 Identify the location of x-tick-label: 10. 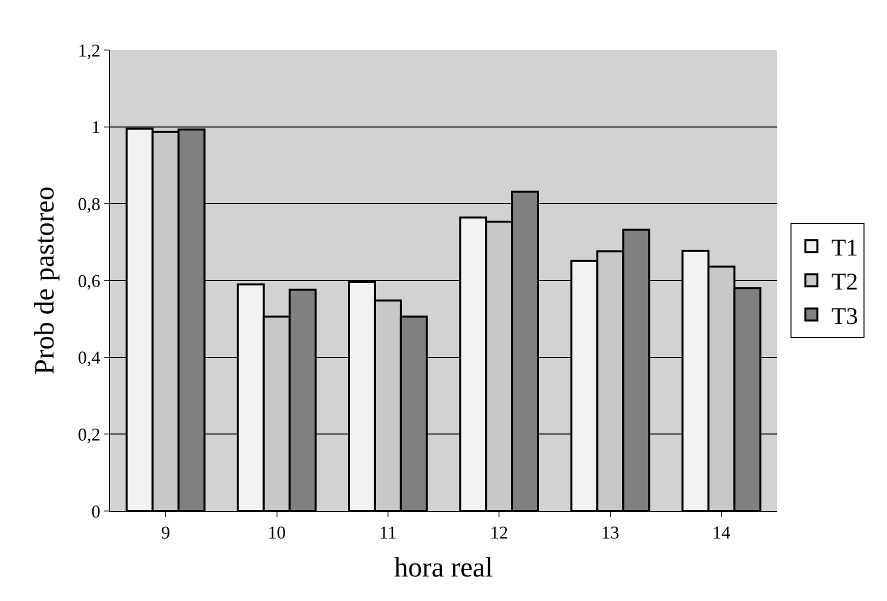
(277, 532).